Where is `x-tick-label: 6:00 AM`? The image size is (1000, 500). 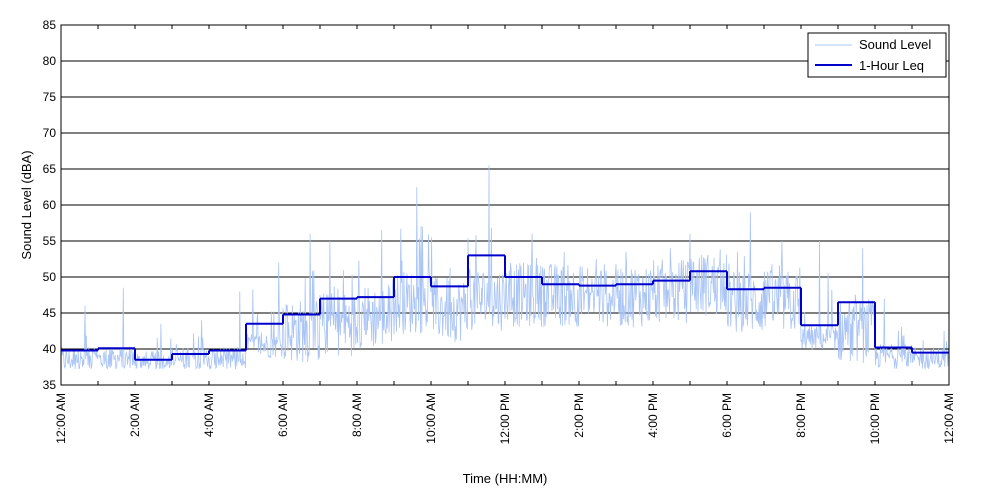
x-tick-label: 6:00 AM is located at coordinates (283, 415).